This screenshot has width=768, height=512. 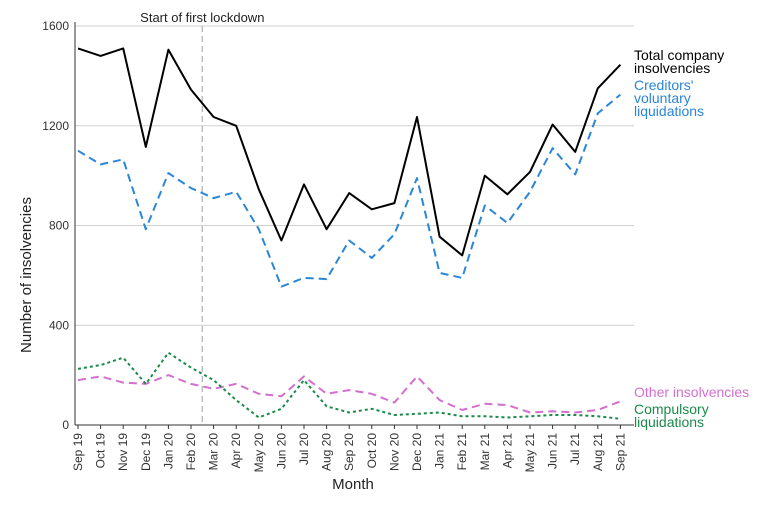 I want to click on series-label-line: insolvencies, so click(x=672, y=68).